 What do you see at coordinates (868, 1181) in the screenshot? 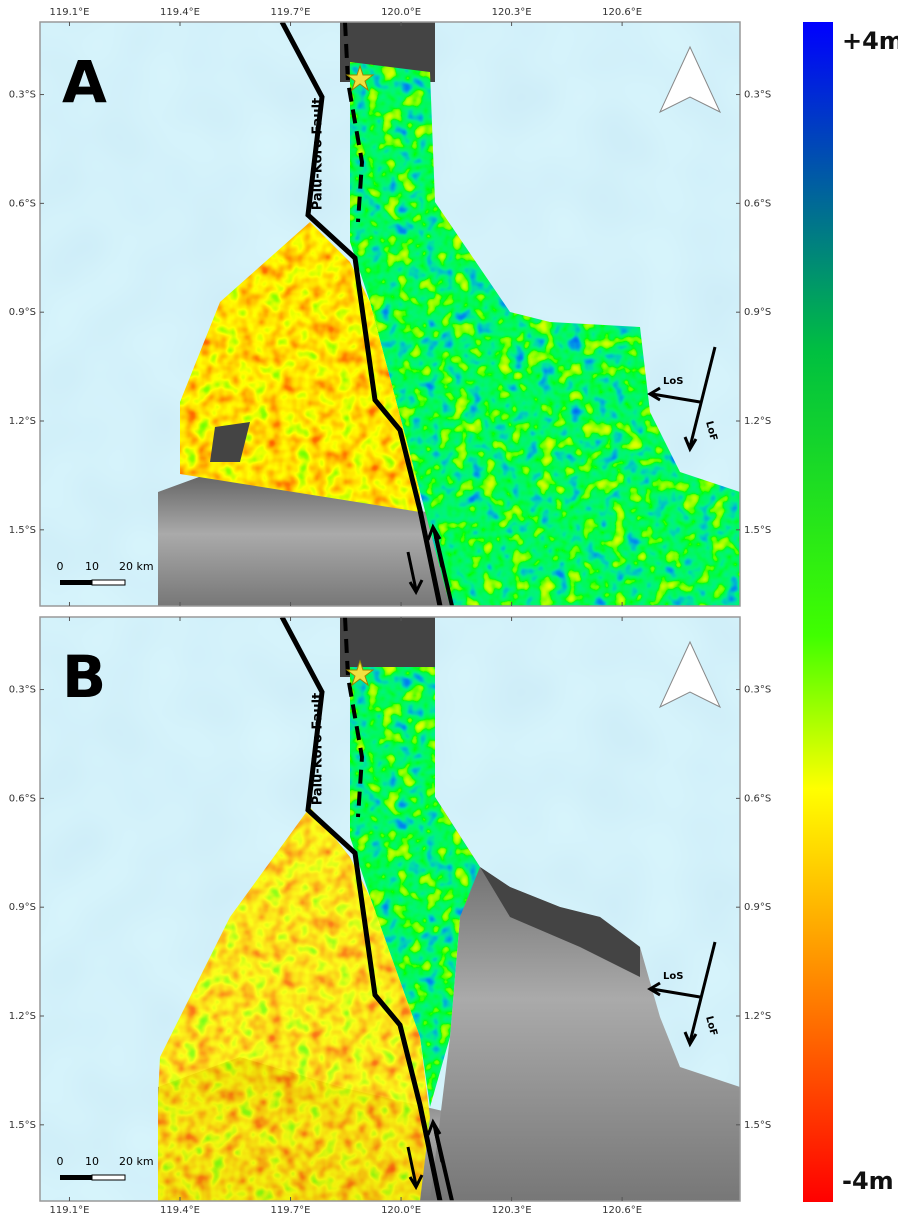
I see `colorbar-min: -4m` at bounding box center [868, 1181].